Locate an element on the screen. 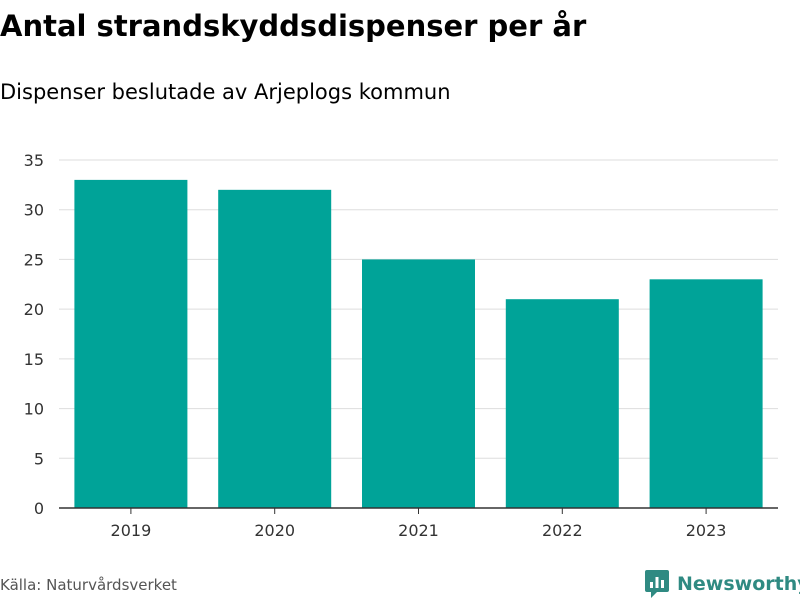 The image size is (800, 600). y-tick-label: 0 is located at coordinates (39, 508).